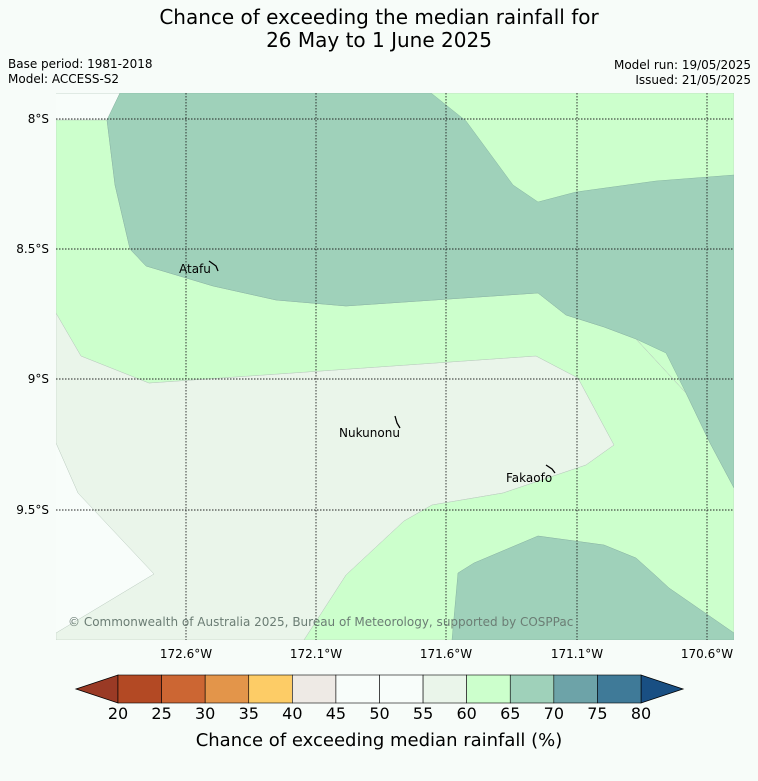  What do you see at coordinates (510, 713) in the screenshot?
I see `colorbar-tick-label: 65` at bounding box center [510, 713].